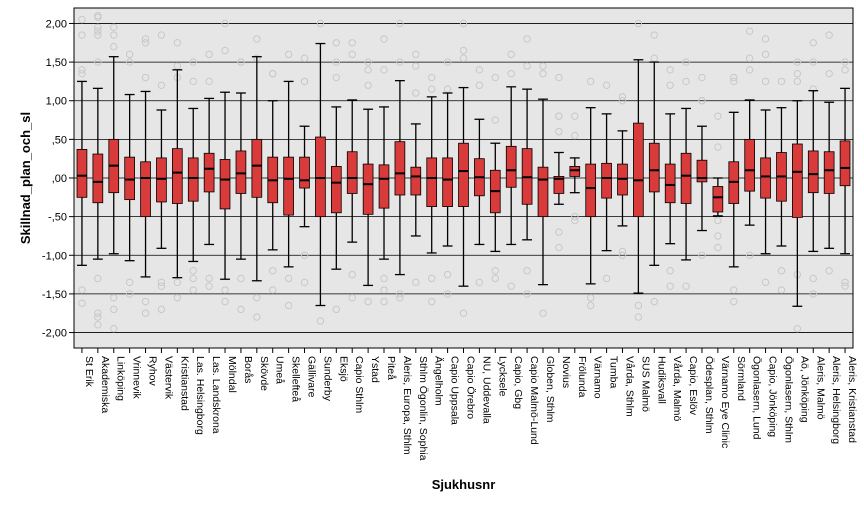 This screenshot has height=505, width=864. I want to click on x-tick-label: Capio, Gbg, so click(518, 382).